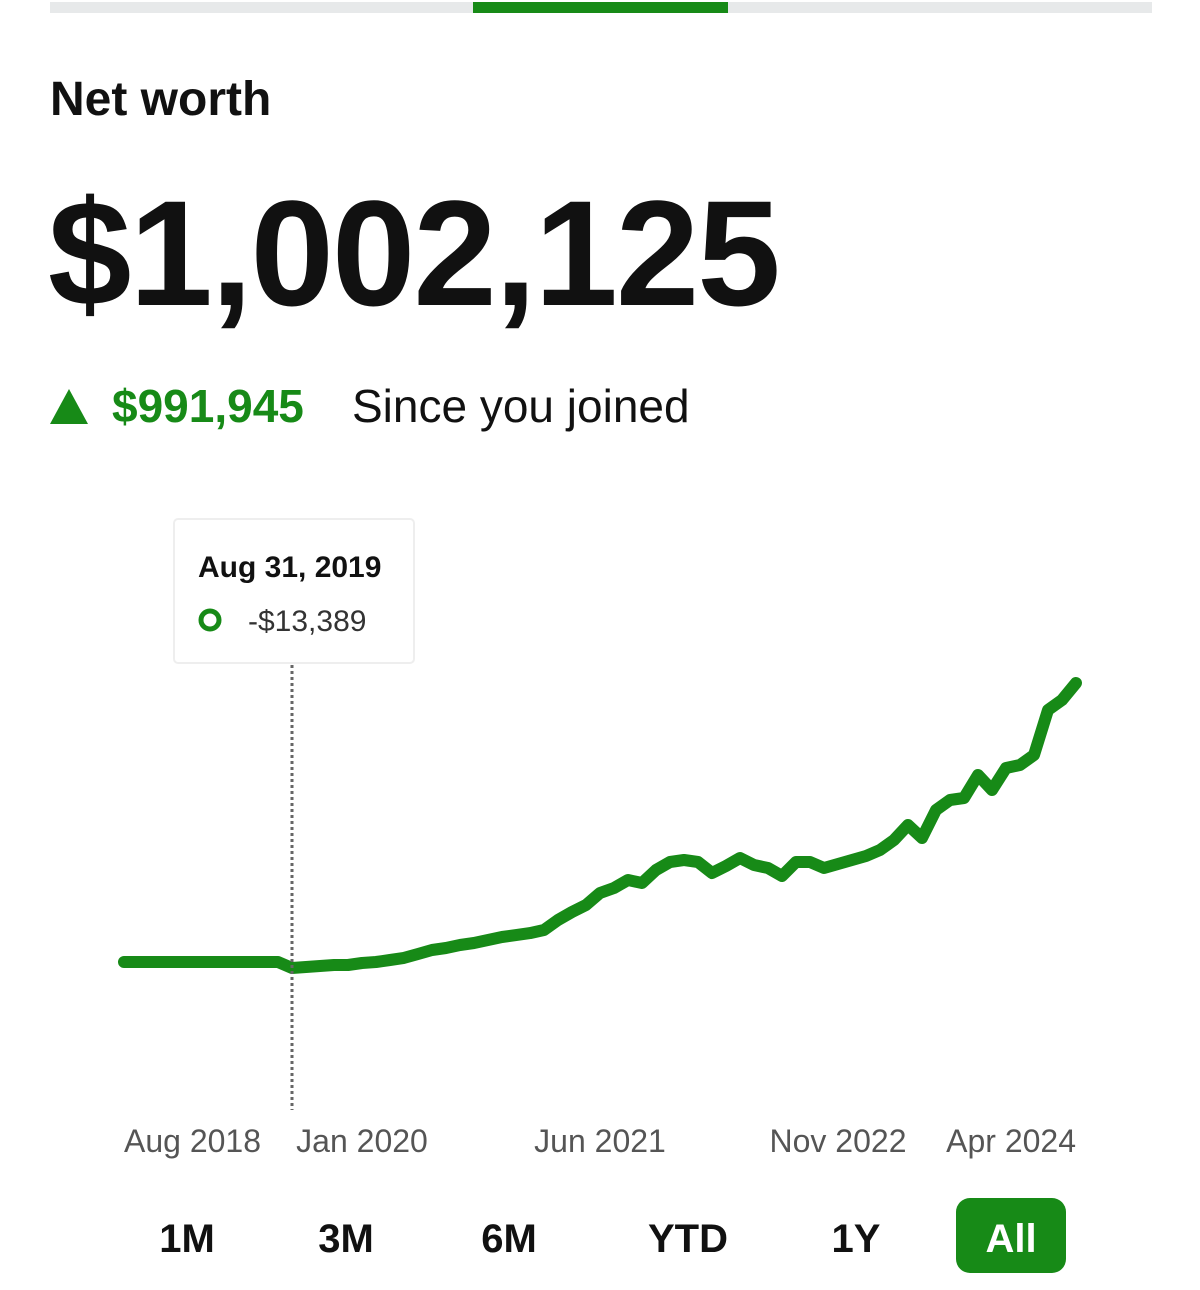 Image resolution: width=1200 pixels, height=1290 pixels. I want to click on x-tick-label: Jan 2020, so click(362, 1141).